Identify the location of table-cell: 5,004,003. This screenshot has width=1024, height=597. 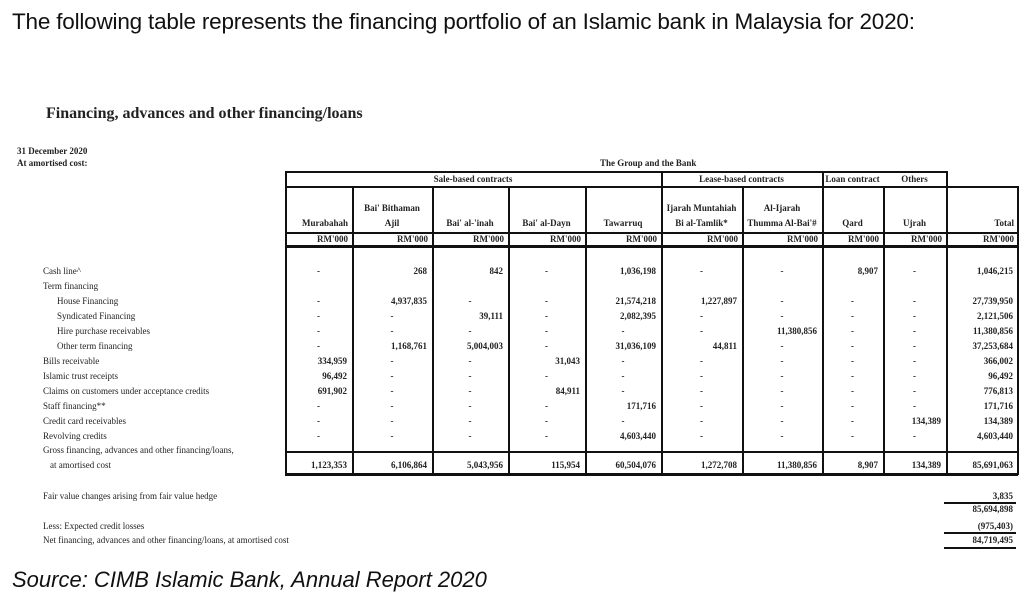
(485, 346).